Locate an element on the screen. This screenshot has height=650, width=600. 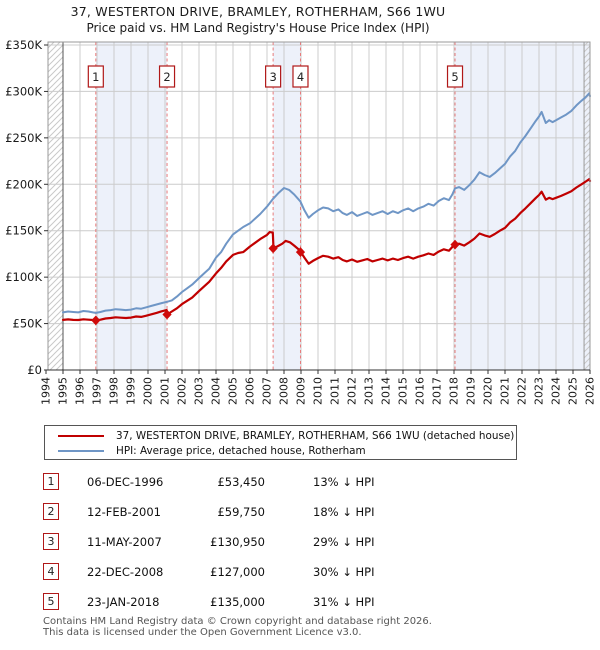
sale-number-box-label: 2 is located at coordinates (166, 77).